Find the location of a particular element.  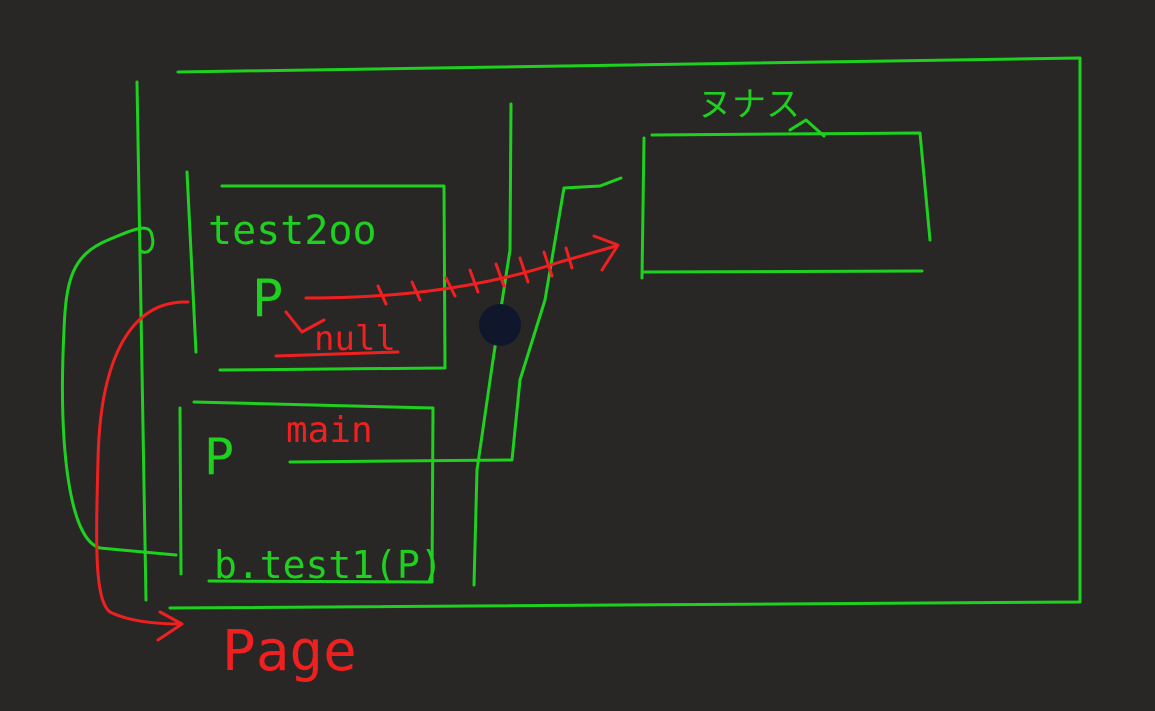

stack-divider-right is located at coordinates (455, 320).